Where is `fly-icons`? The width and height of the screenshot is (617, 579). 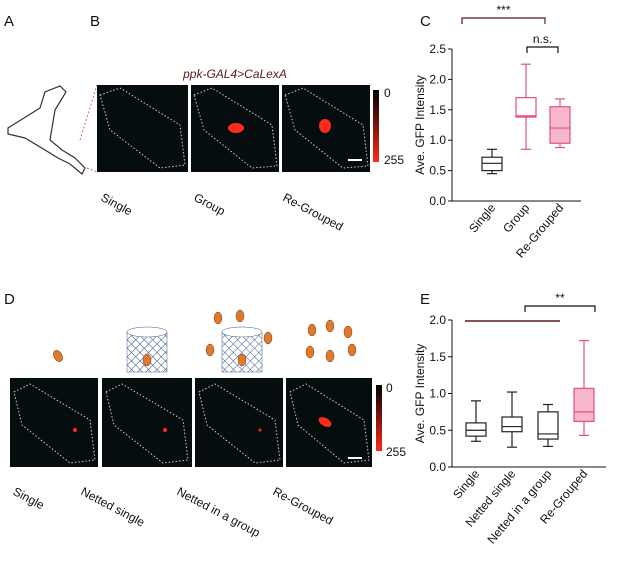 fly-icons is located at coordinates (205, 341).